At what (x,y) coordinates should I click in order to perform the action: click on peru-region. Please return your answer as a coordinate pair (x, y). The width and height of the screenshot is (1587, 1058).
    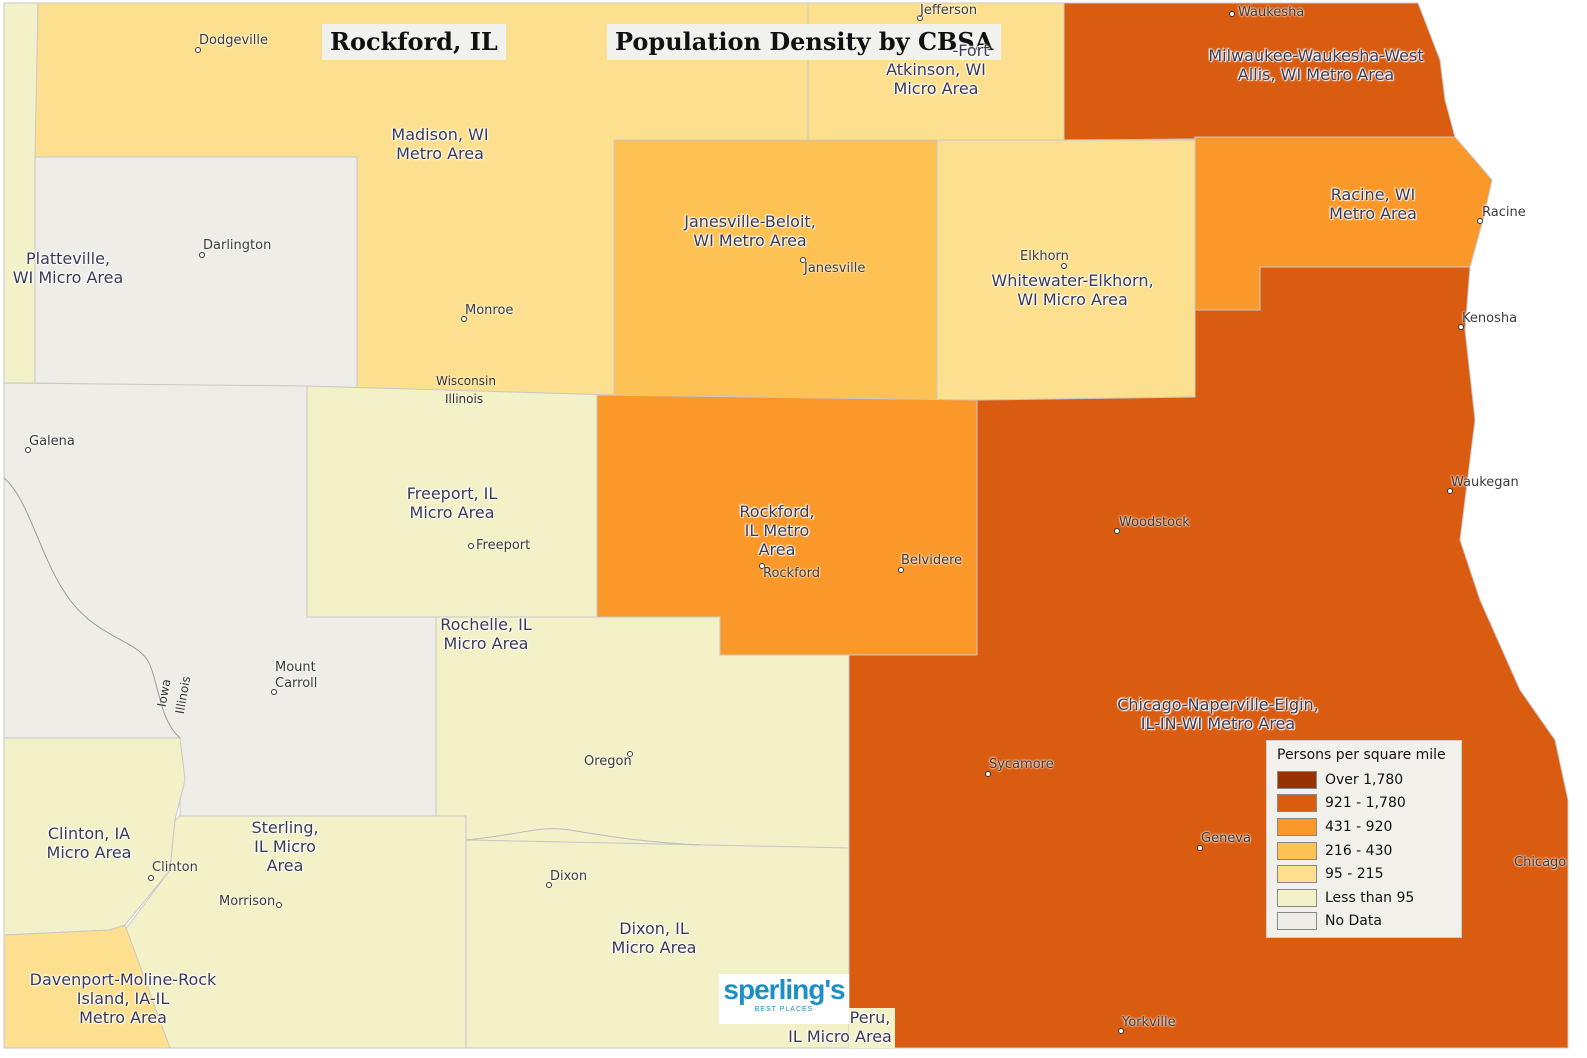
    Looking at the image, I should click on (872, 1028).